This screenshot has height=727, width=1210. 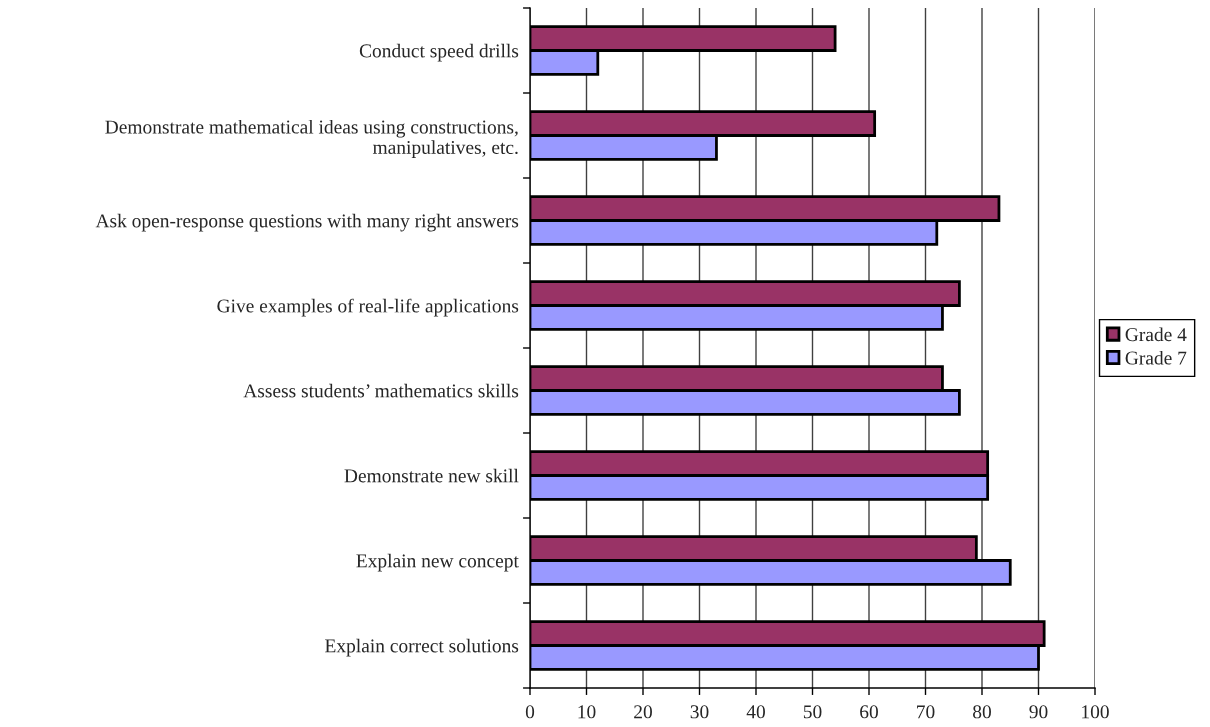 I want to click on y-tick-label: Give examples of real-life applications, so click(x=368, y=307).